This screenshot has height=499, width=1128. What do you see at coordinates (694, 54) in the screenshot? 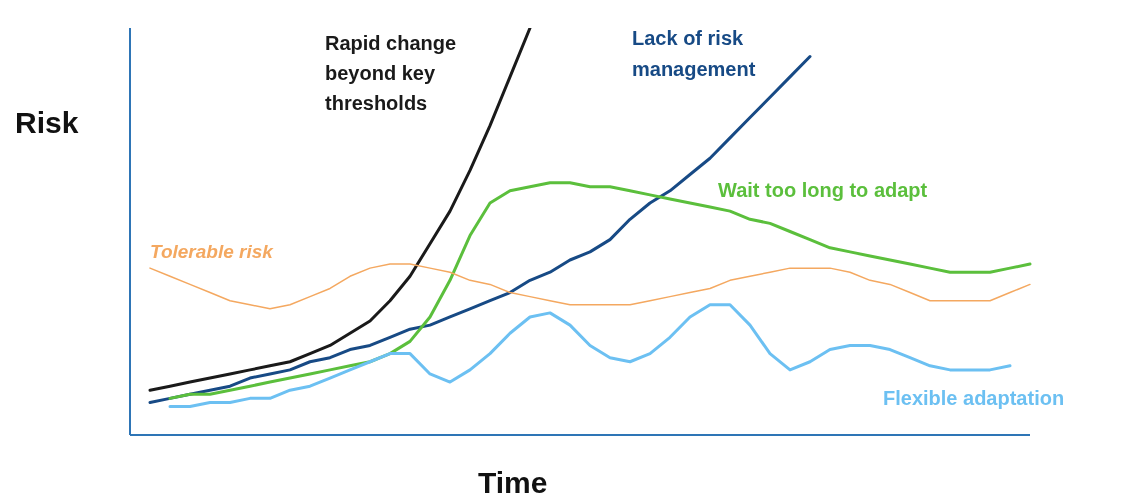
I see `series-label: Lack of risk management` at bounding box center [694, 54].